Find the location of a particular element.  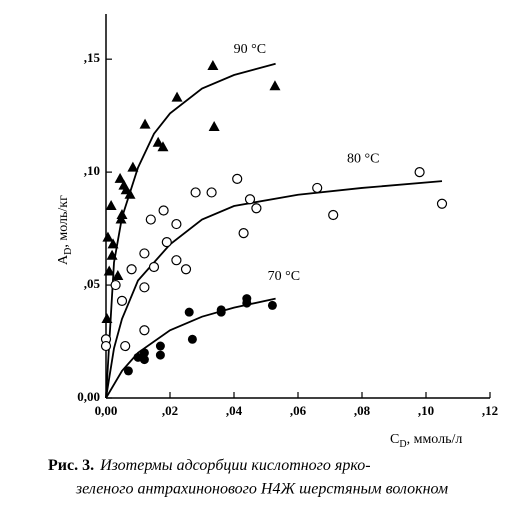

x-unit: , ммоль/л is located at coordinates (435, 439).